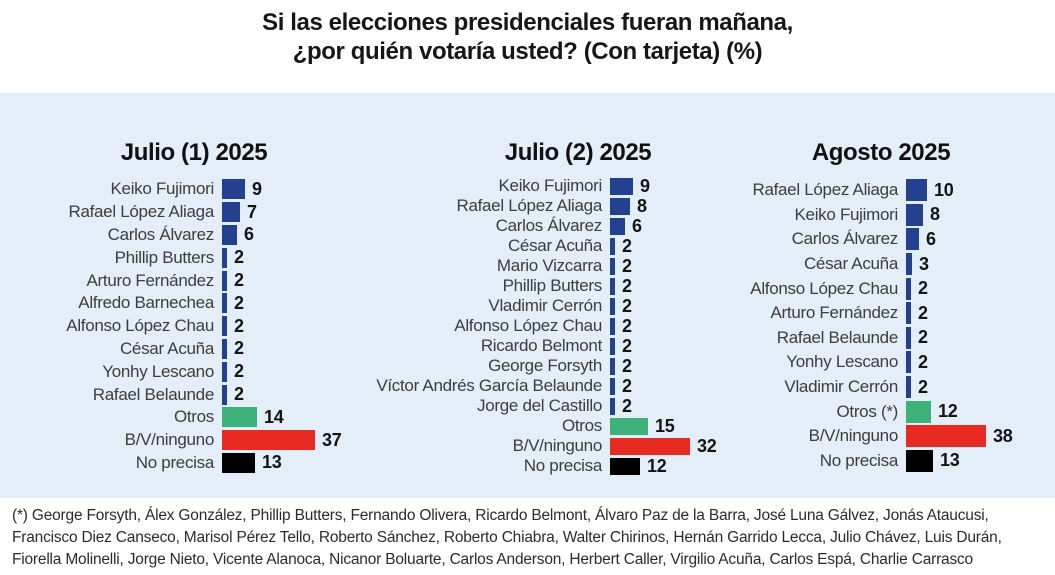  Describe the element at coordinates (332, 439) in the screenshot. I see `row-value: 37` at that location.